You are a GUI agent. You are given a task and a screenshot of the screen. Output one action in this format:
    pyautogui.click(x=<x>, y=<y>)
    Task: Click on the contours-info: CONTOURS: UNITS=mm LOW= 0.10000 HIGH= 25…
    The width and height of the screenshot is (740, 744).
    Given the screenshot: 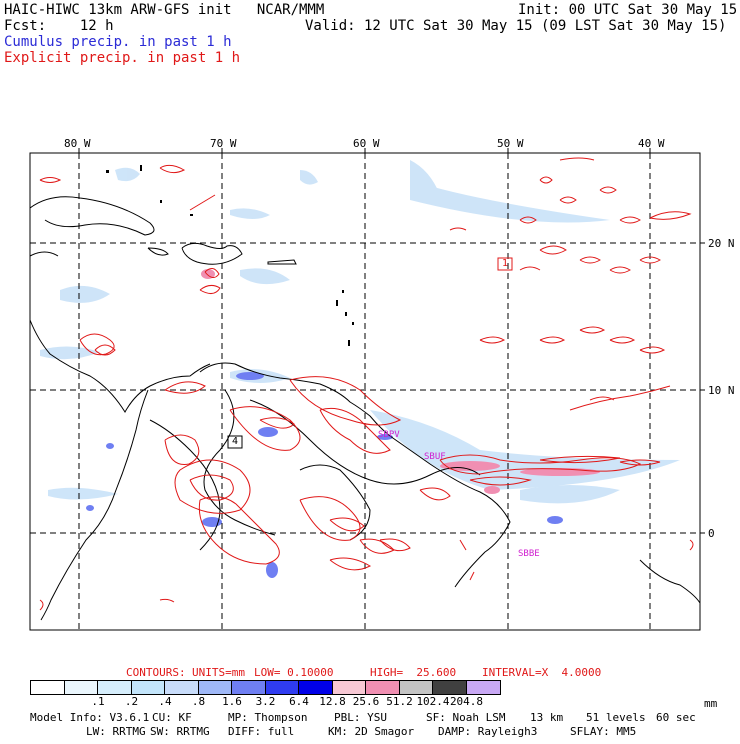 What is the action you would take?
    pyautogui.click(x=370, y=705)
    